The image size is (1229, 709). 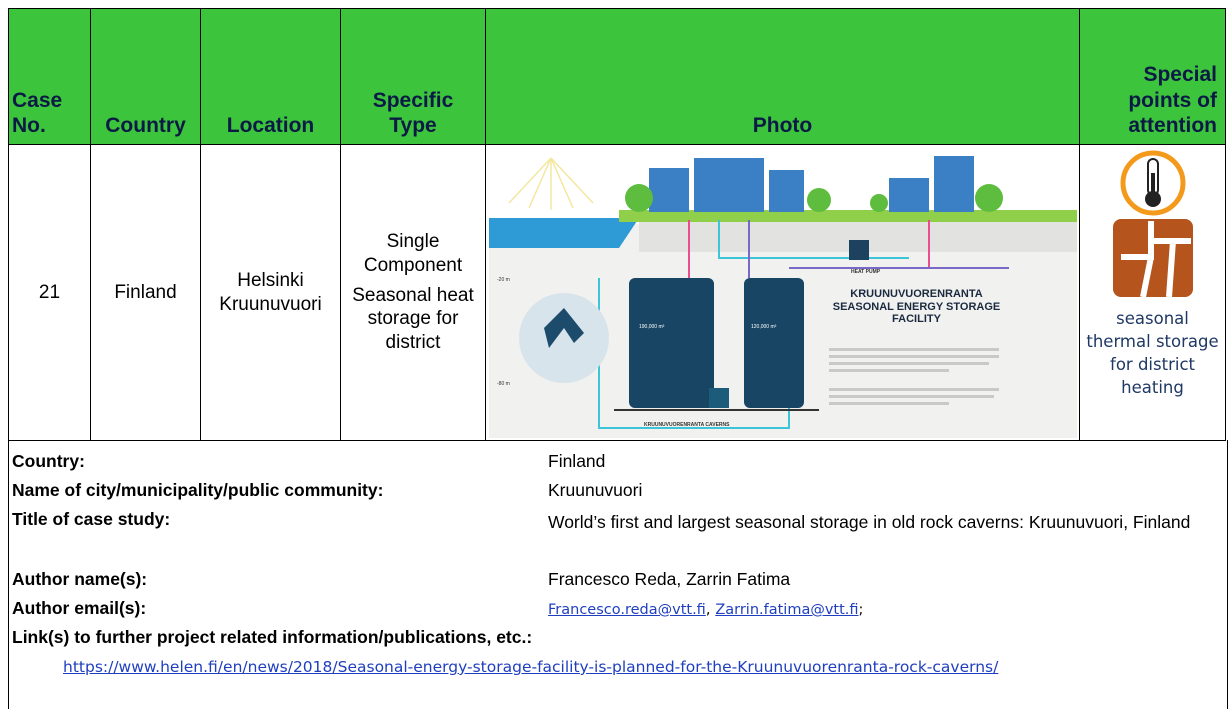 What do you see at coordinates (49, 292) in the screenshot?
I see `case-no: 21` at bounding box center [49, 292].